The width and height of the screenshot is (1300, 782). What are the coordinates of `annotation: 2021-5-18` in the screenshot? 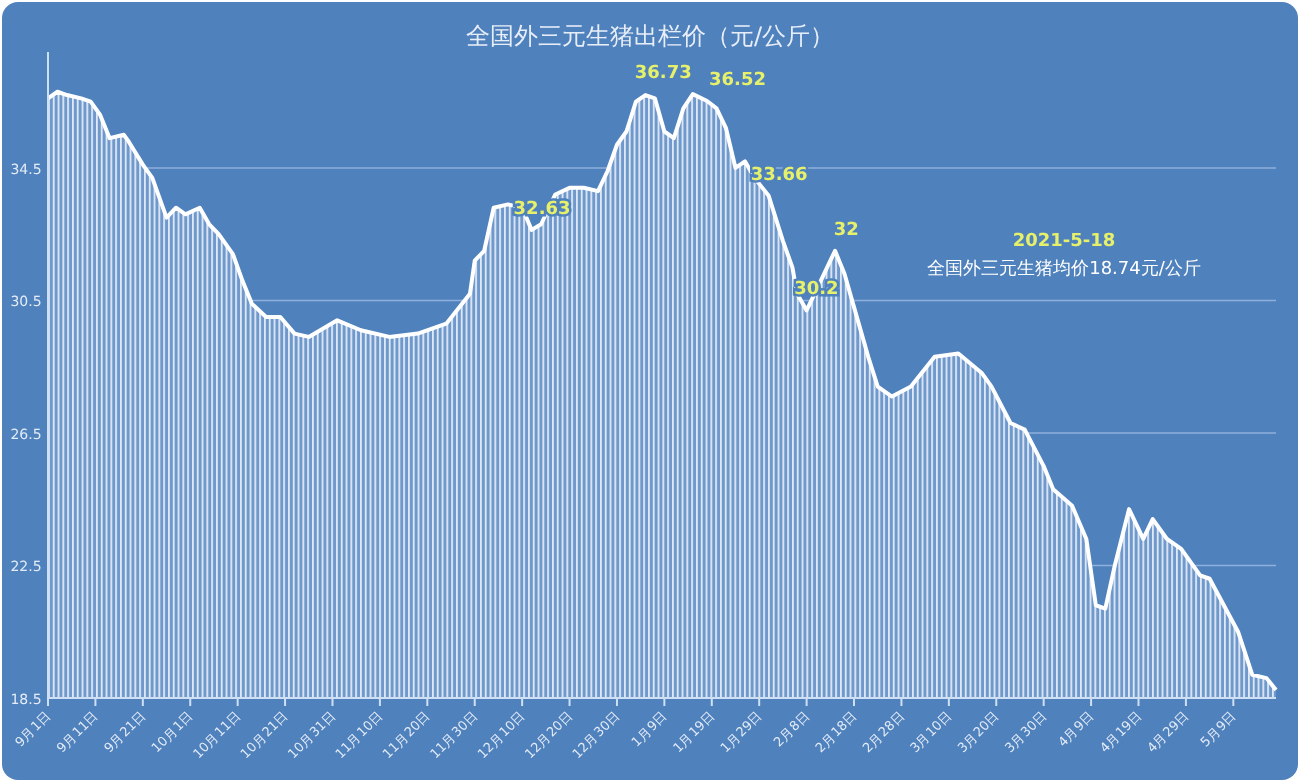 It's located at (1064, 242).